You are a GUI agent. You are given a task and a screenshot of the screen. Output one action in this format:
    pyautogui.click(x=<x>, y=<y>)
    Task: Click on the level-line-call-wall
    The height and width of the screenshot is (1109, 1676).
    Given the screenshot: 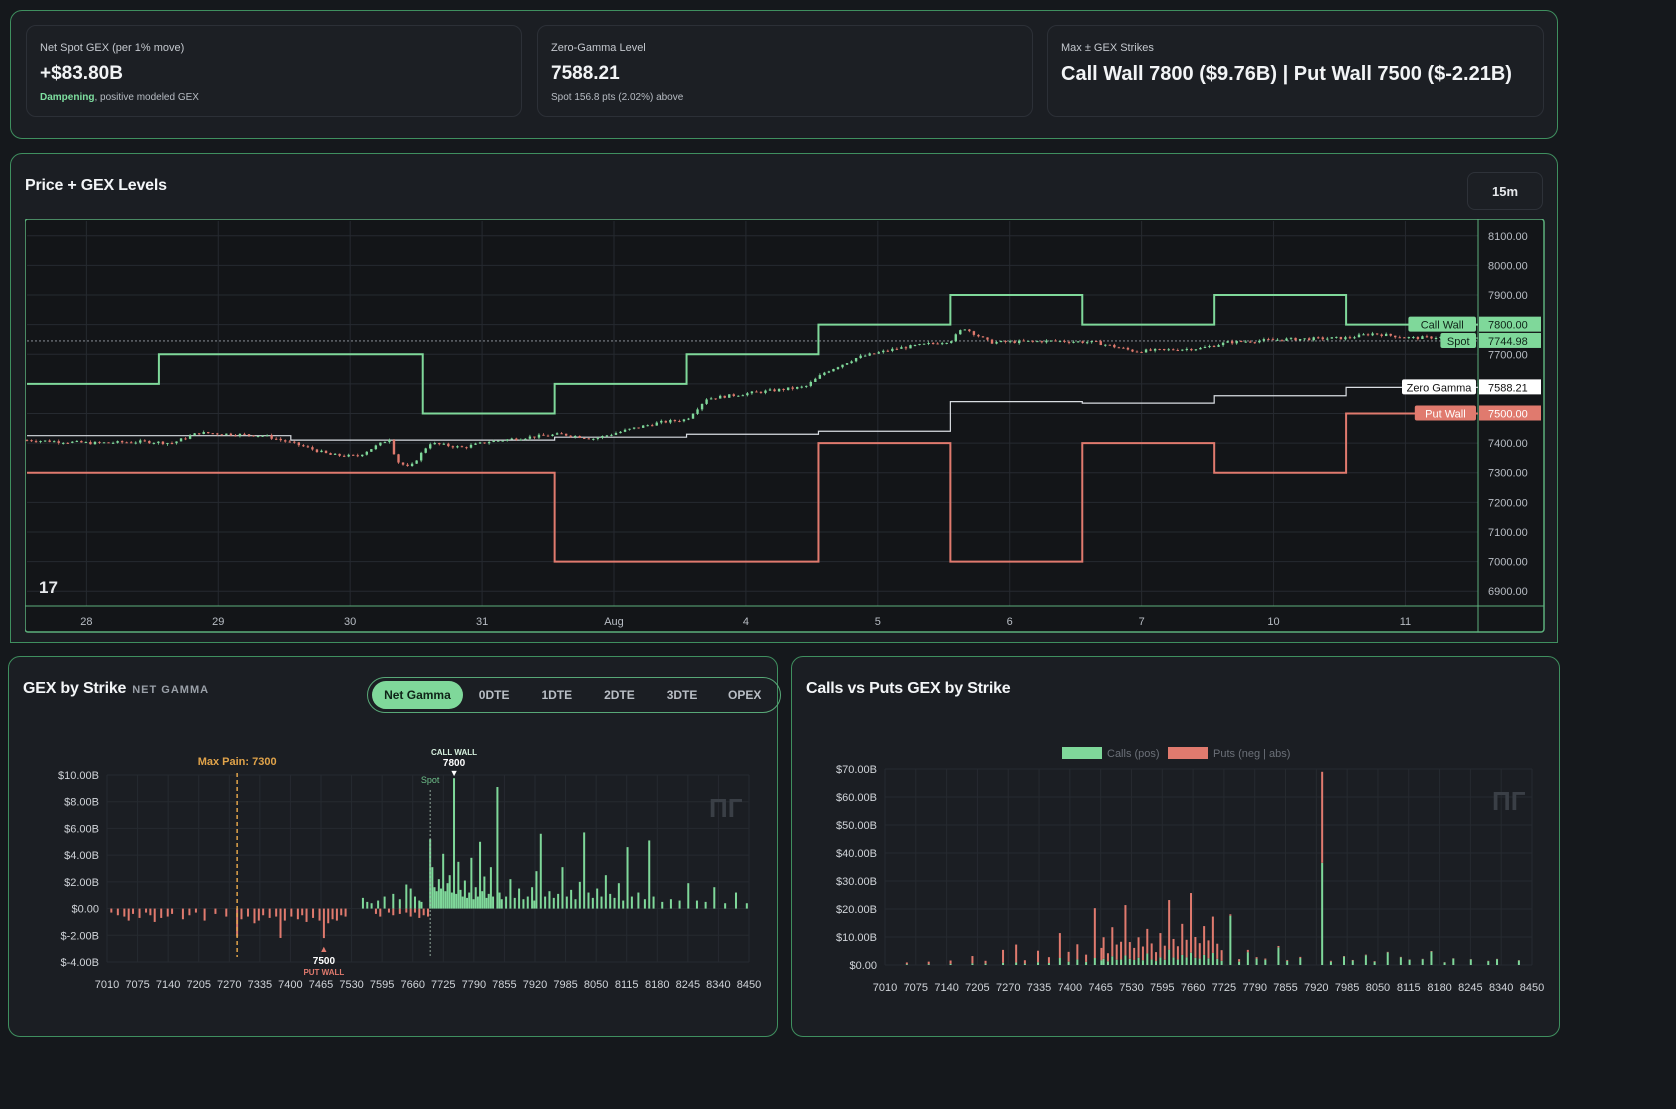 What is the action you would take?
    pyautogui.click(x=752, y=354)
    